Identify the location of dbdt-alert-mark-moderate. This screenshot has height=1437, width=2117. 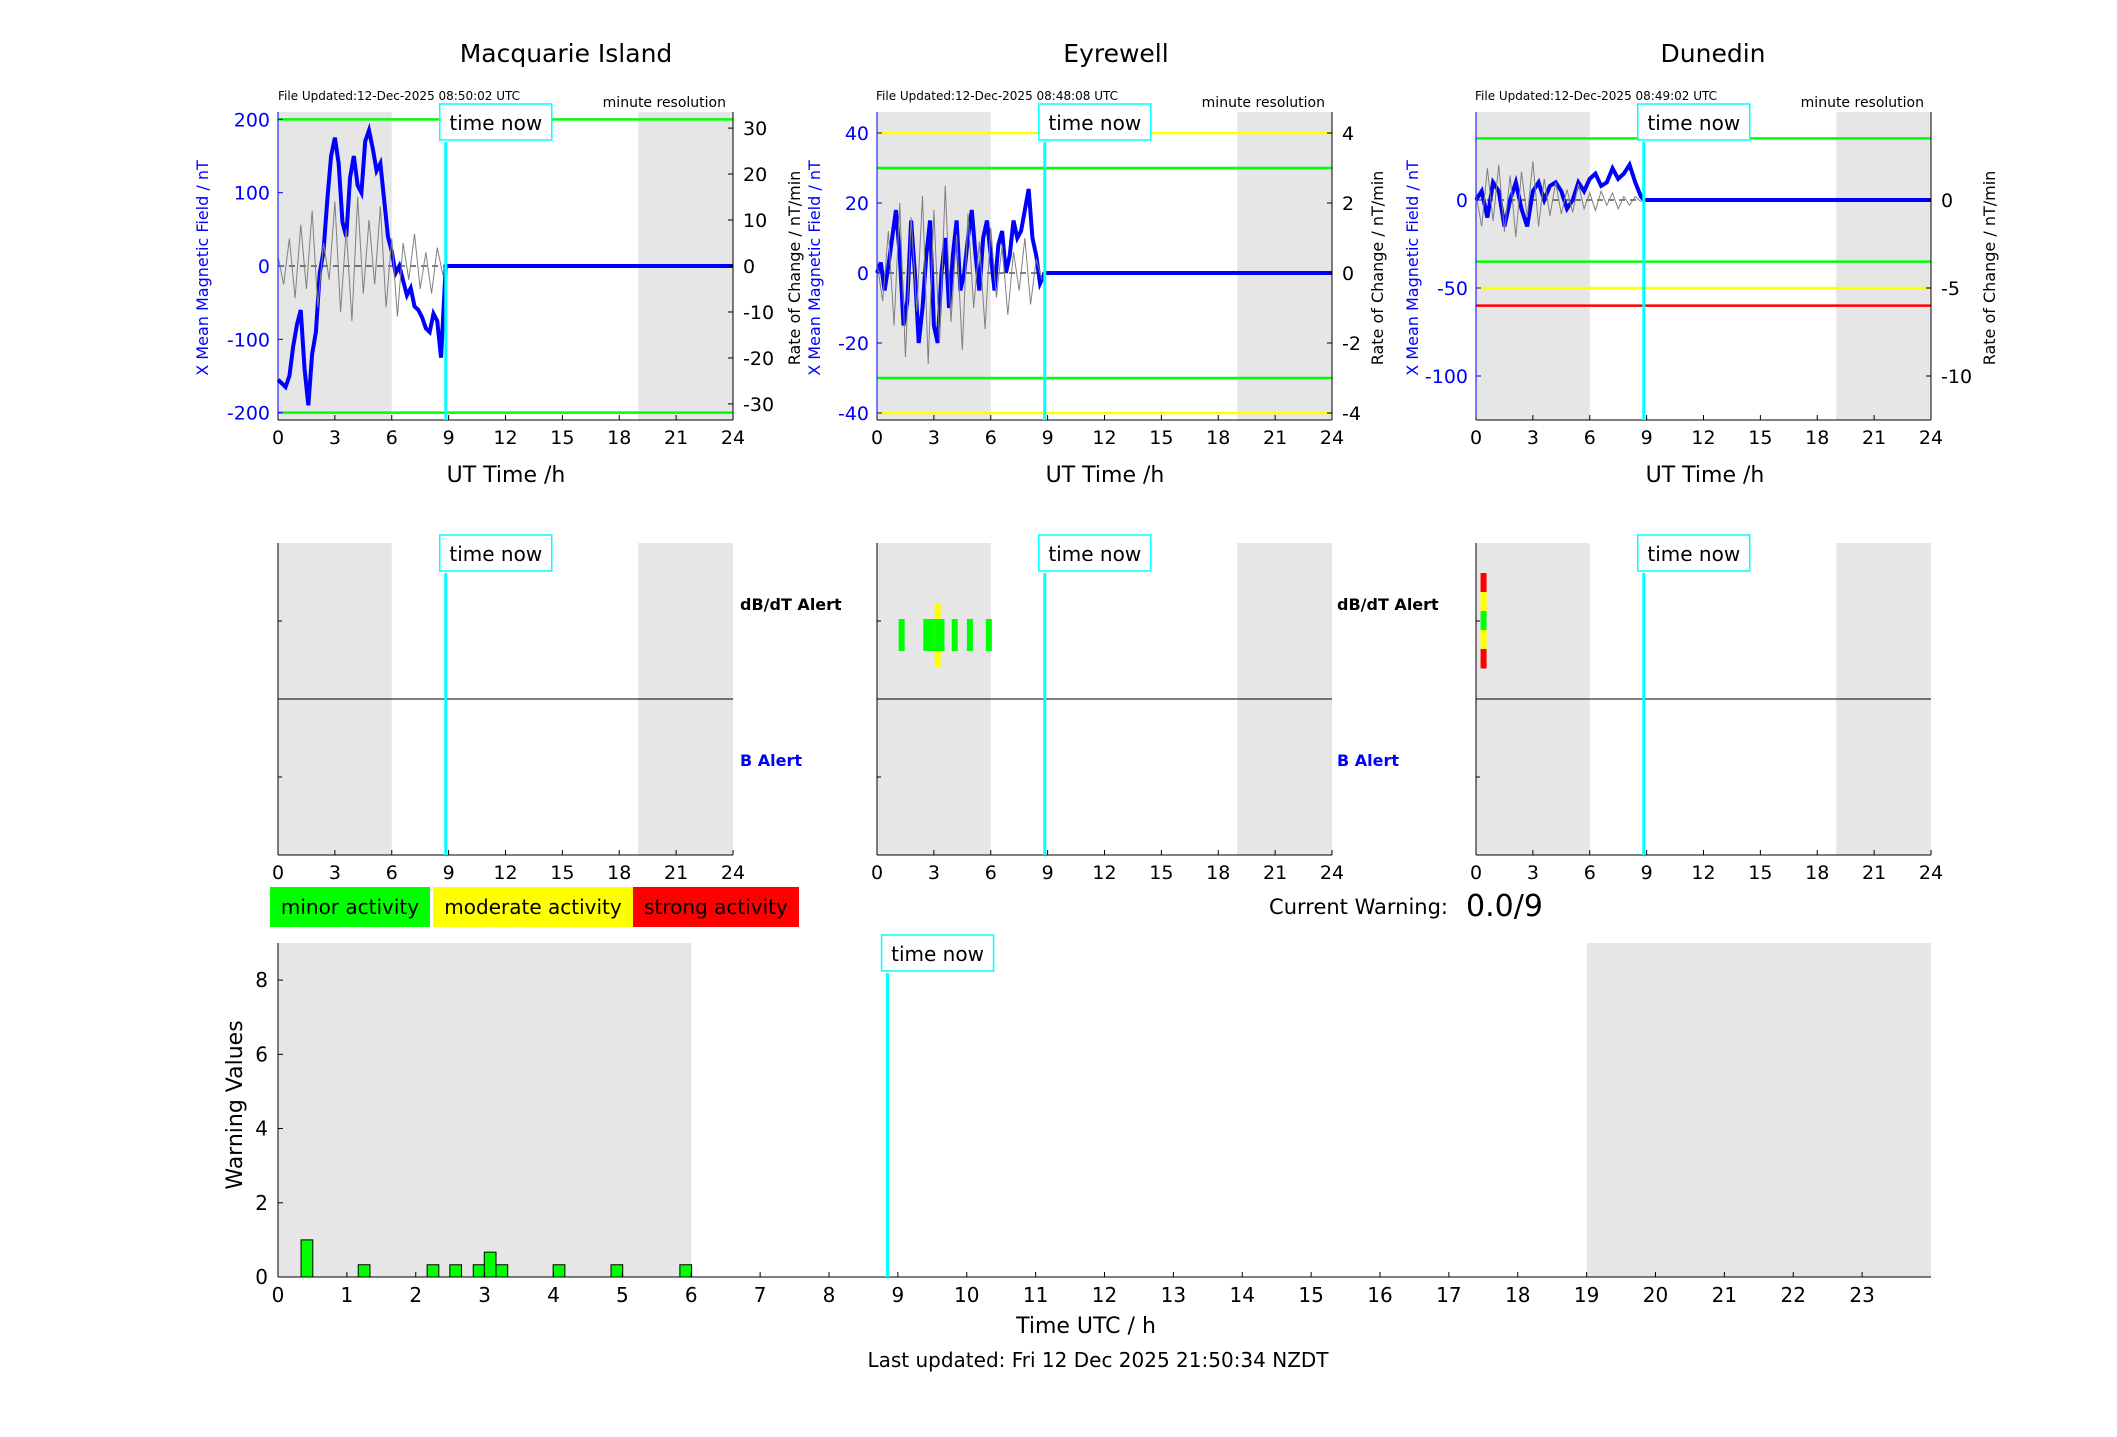
(1483, 602).